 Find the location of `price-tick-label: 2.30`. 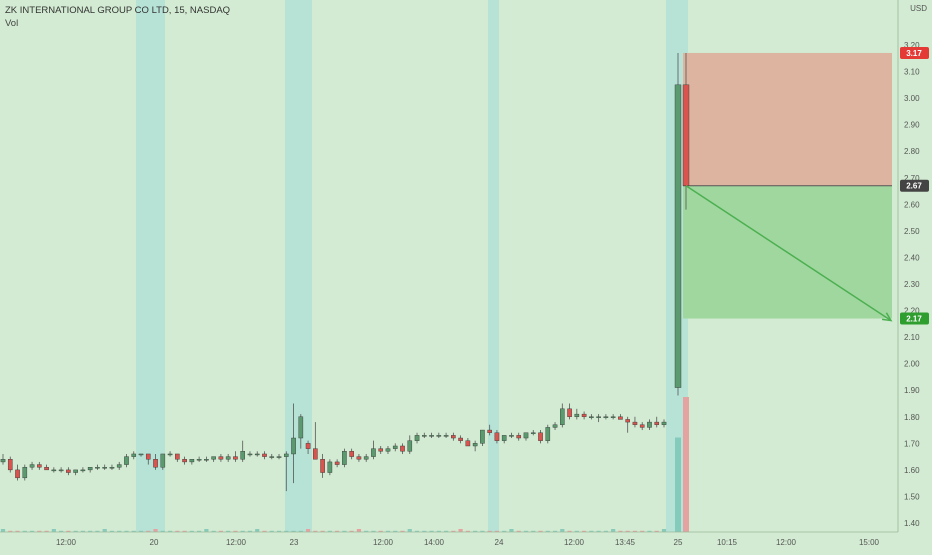

price-tick-label: 2.30 is located at coordinates (912, 284).